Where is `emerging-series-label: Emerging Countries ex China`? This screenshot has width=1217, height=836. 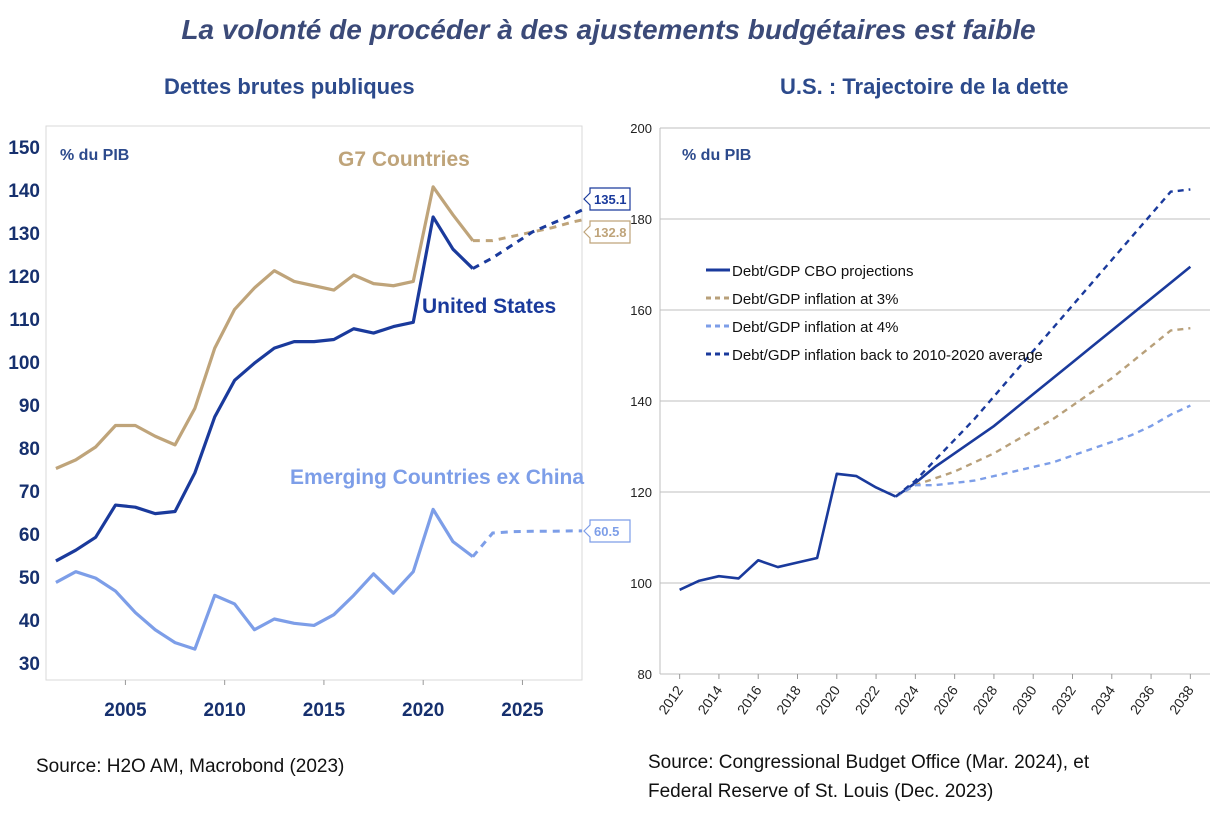
emerging-series-label: Emerging Countries ex China is located at coordinates (437, 477).